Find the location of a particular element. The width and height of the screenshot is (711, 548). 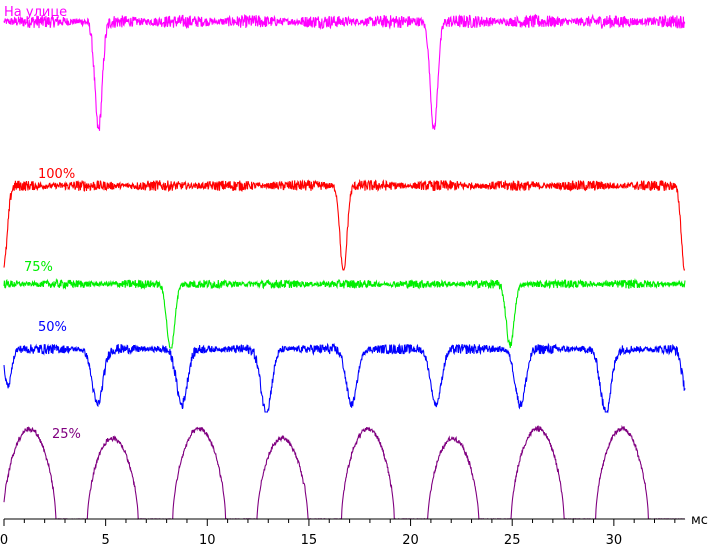

series-label-outdoor: На улице is located at coordinates (35, 12).